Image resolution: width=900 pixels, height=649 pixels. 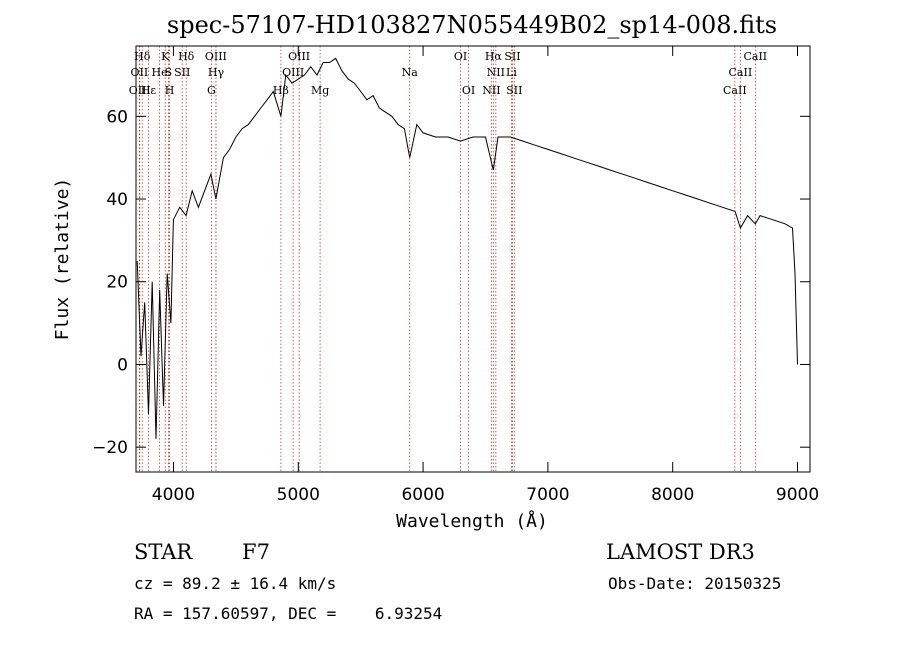 What do you see at coordinates (117, 200) in the screenshot?
I see `y-tick-label-3: 40` at bounding box center [117, 200].